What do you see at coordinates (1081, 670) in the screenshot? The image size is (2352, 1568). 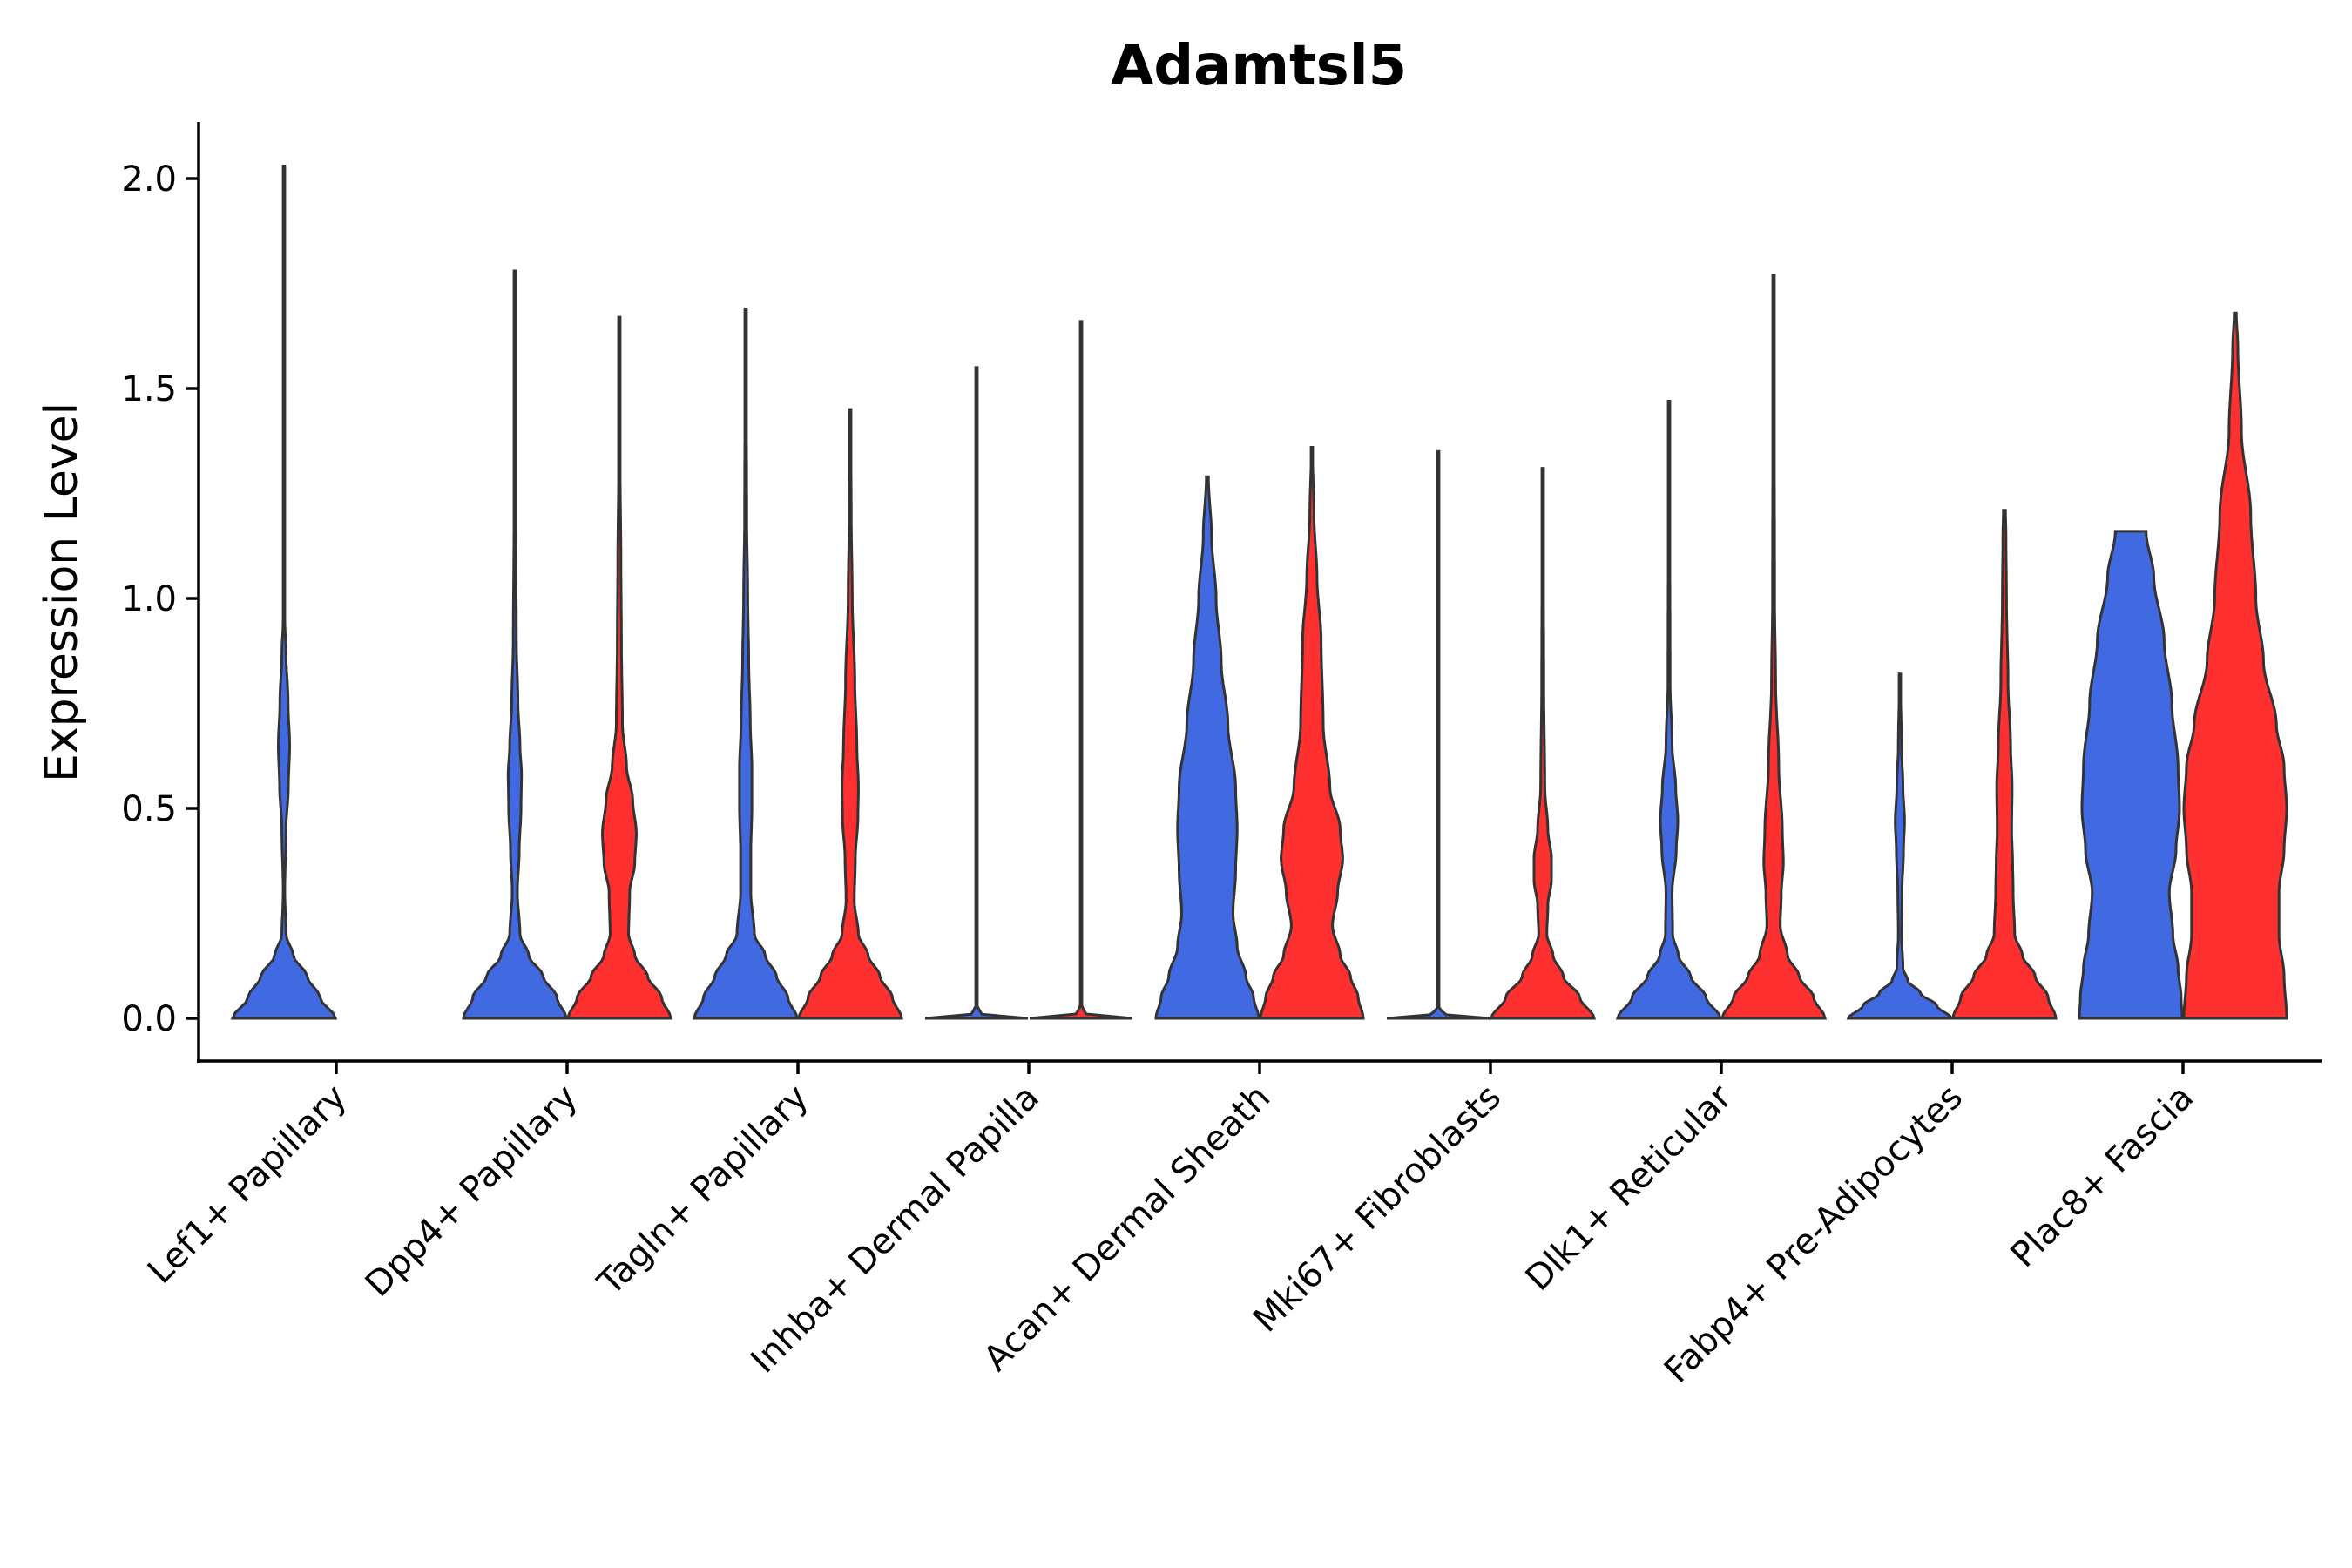 I see `violin-inhba-dermal-papilla-red` at bounding box center [1081, 670].